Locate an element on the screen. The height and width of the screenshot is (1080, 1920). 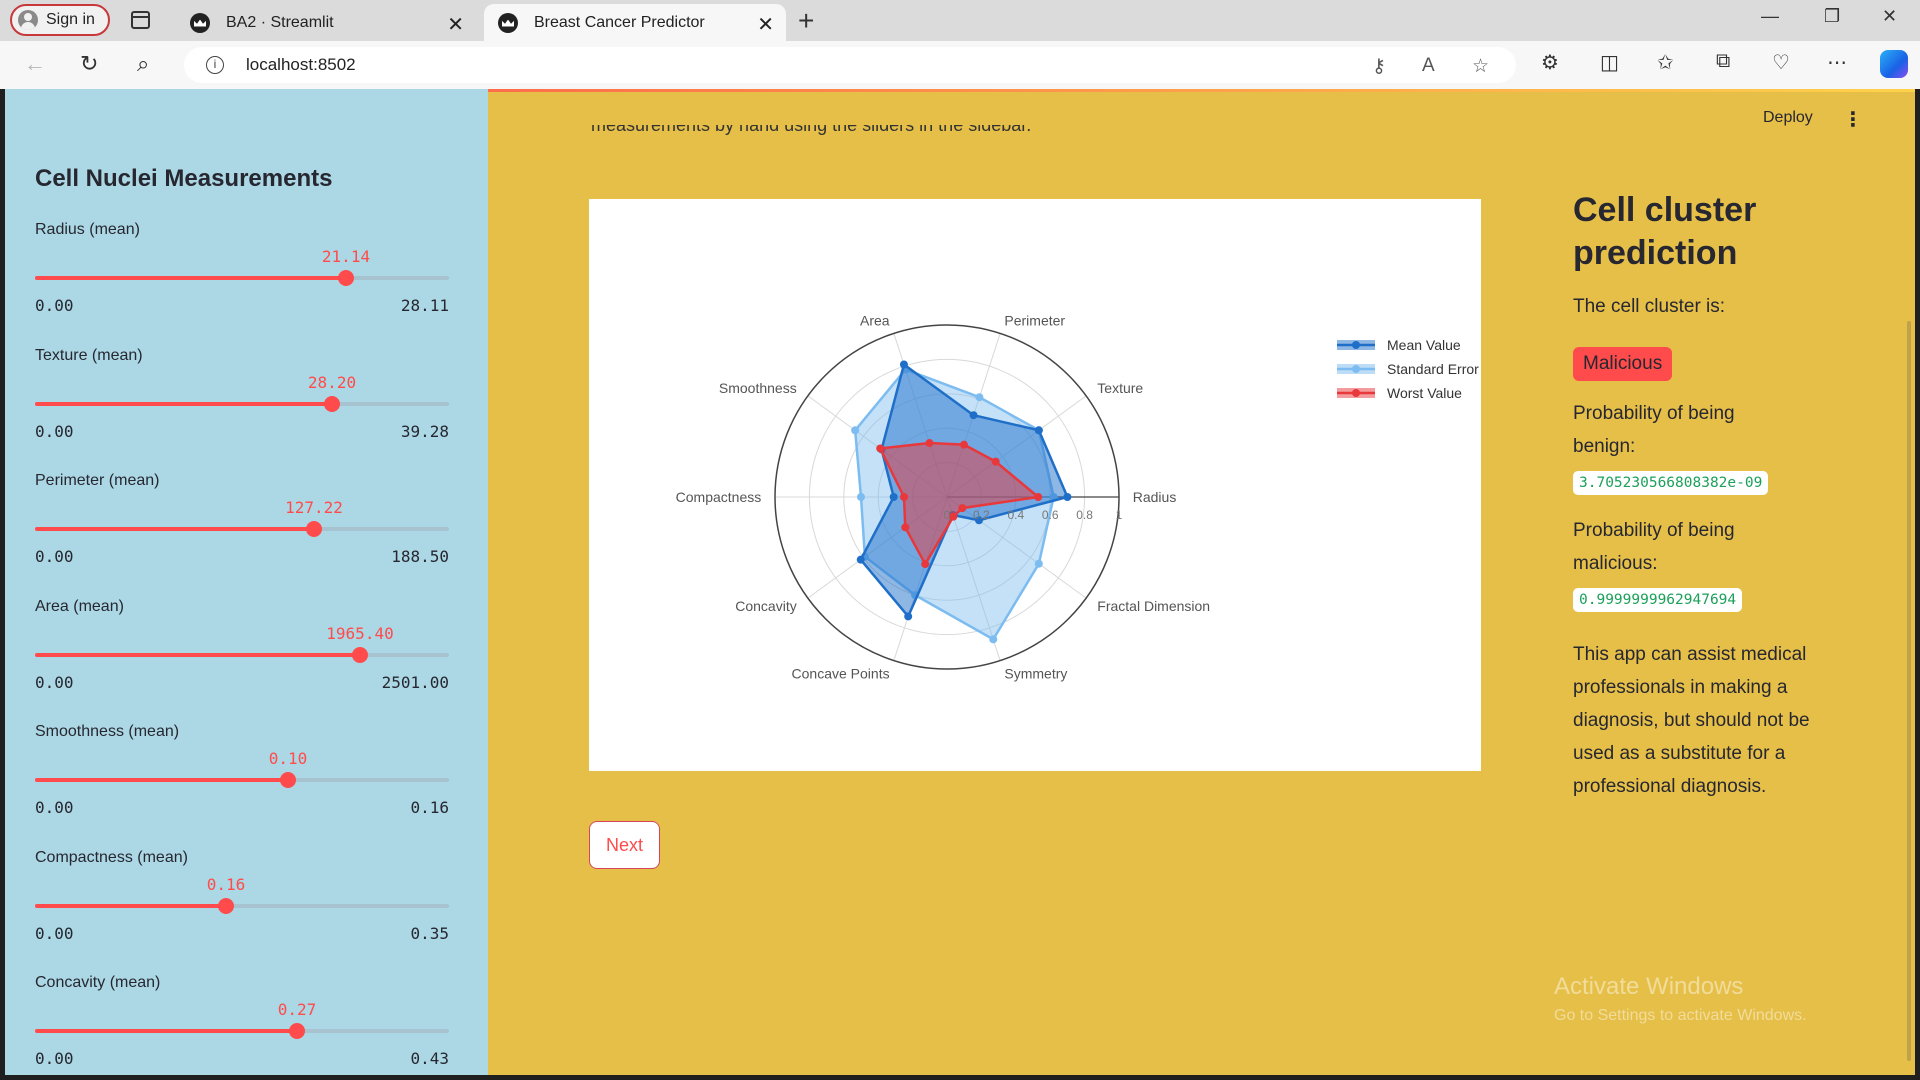
address-toolbar: ← ↻ ⌕ i localhost:8502 ⚷ A ☆ ⚙ ◫ ✩ ⧉ ♡ ⋯ is located at coordinates (960, 65).